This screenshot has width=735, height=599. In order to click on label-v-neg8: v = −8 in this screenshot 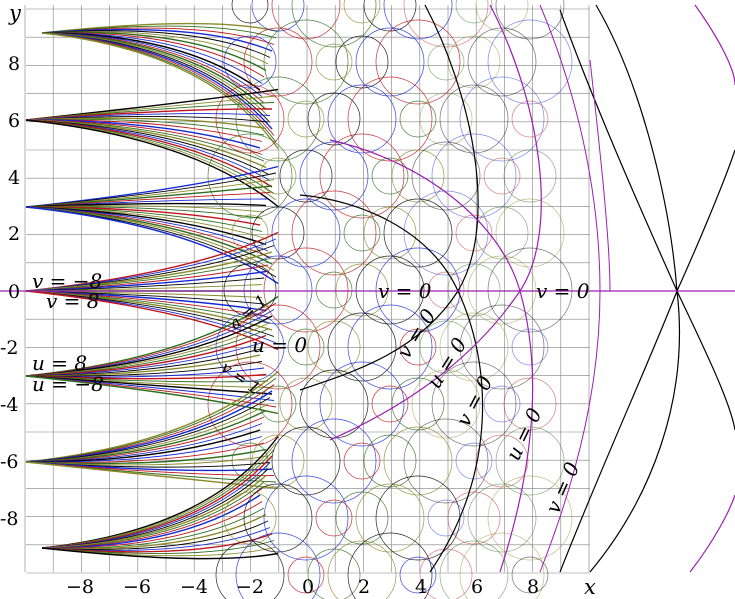, I will do `click(67, 281)`.